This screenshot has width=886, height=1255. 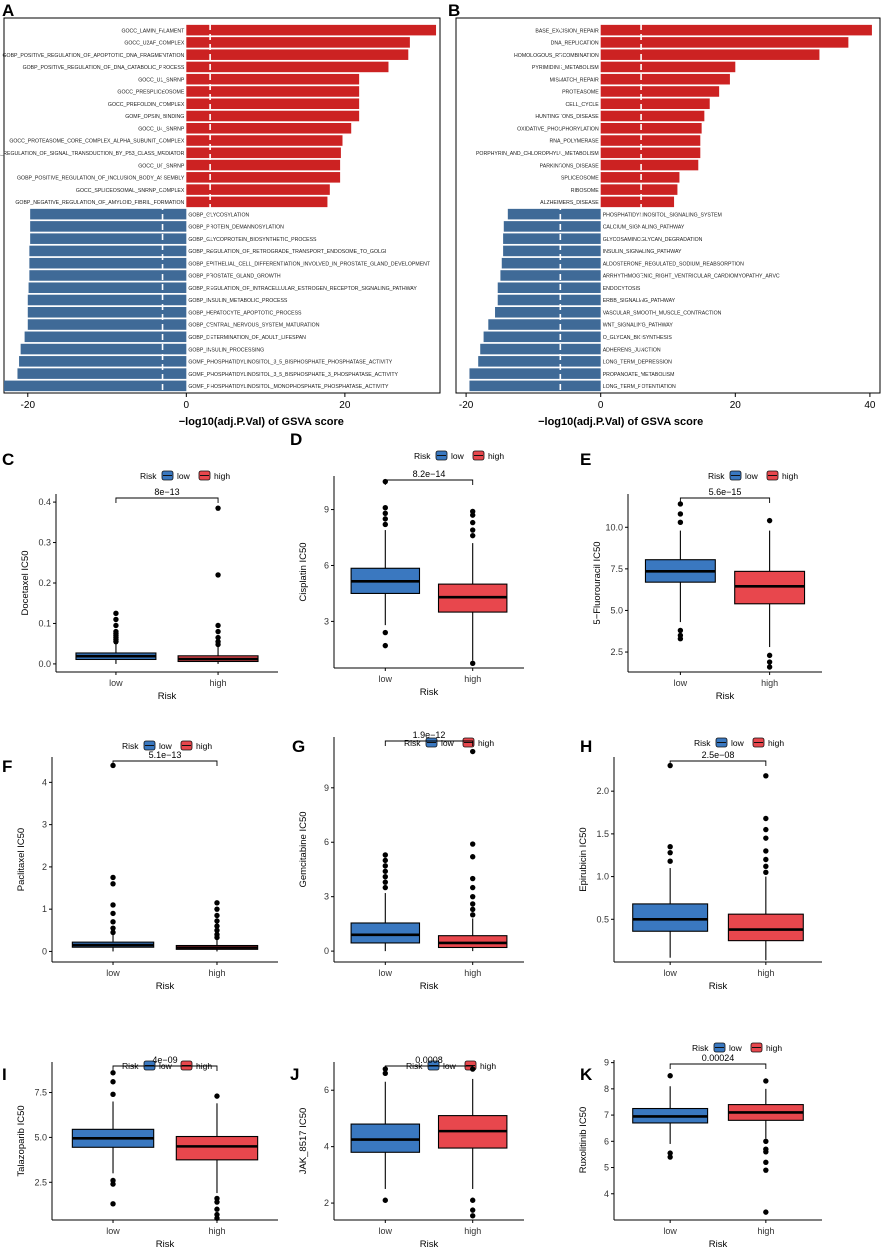 I want to click on x-tick-label: low, so click(x=670, y=1231).